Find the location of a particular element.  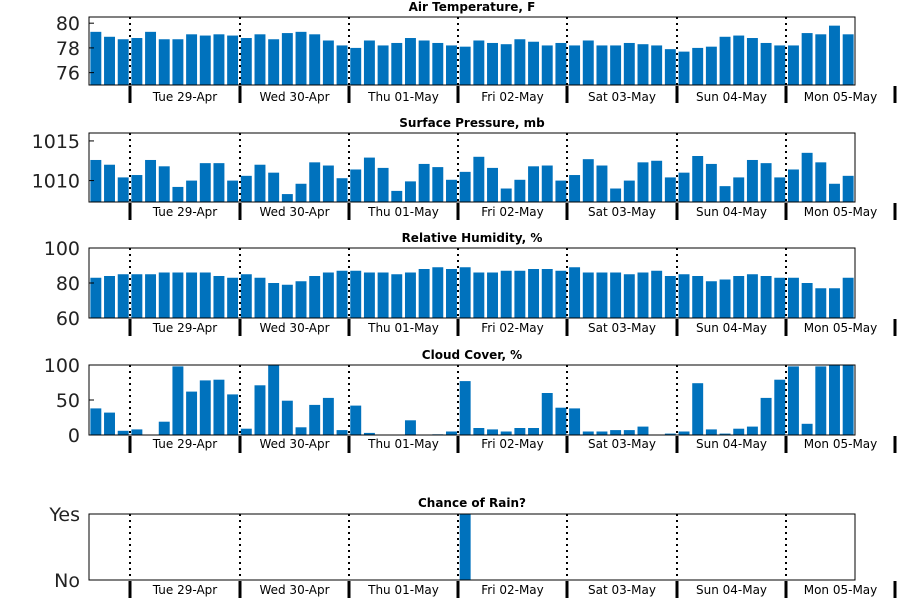

panel-title: Surface Pressure, mb is located at coordinates (472, 123).